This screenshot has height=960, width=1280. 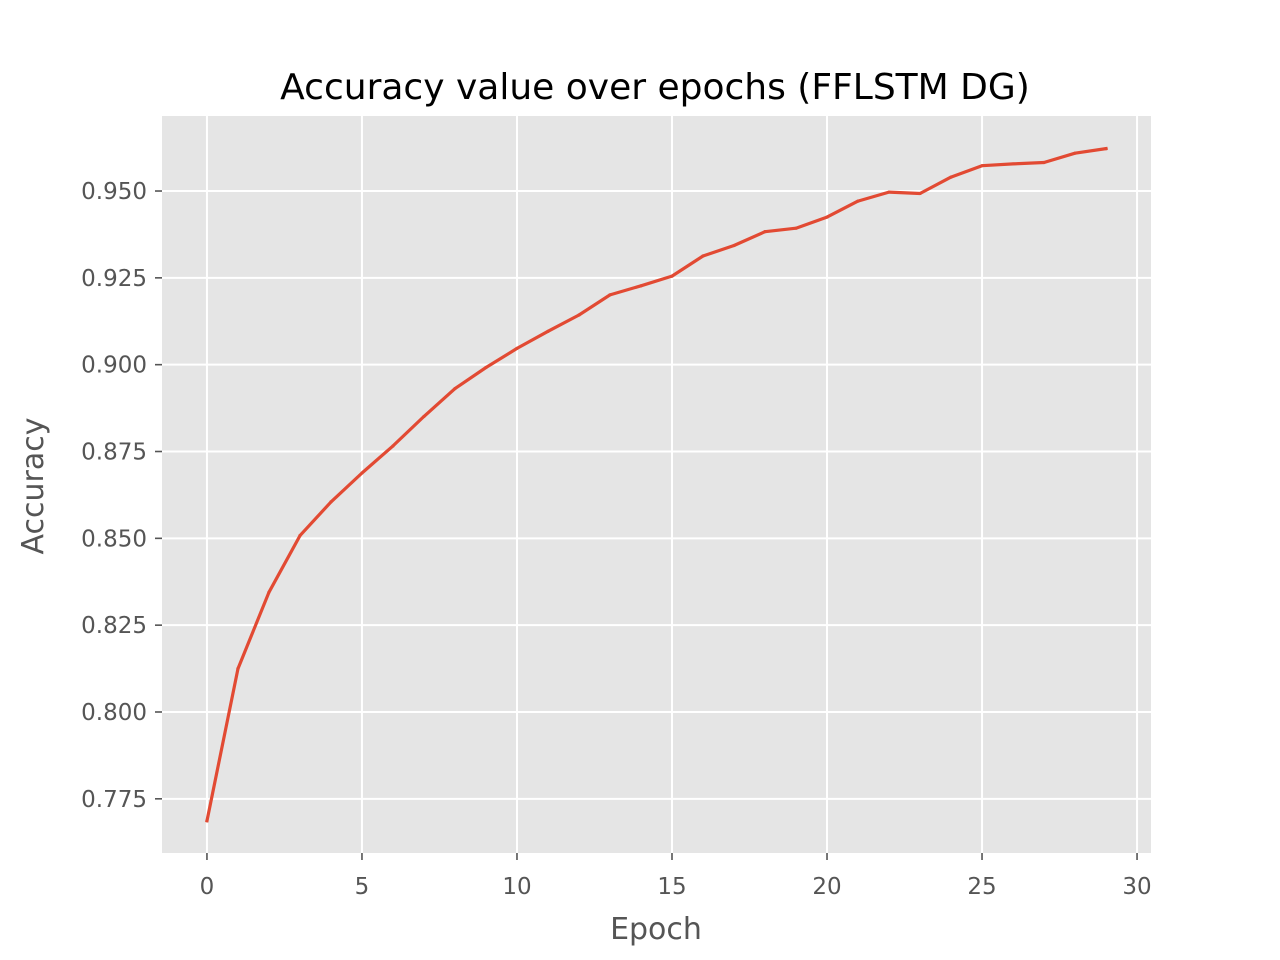 What do you see at coordinates (114, 626) in the screenshot?
I see `y-tick-label: 0.825` at bounding box center [114, 626].